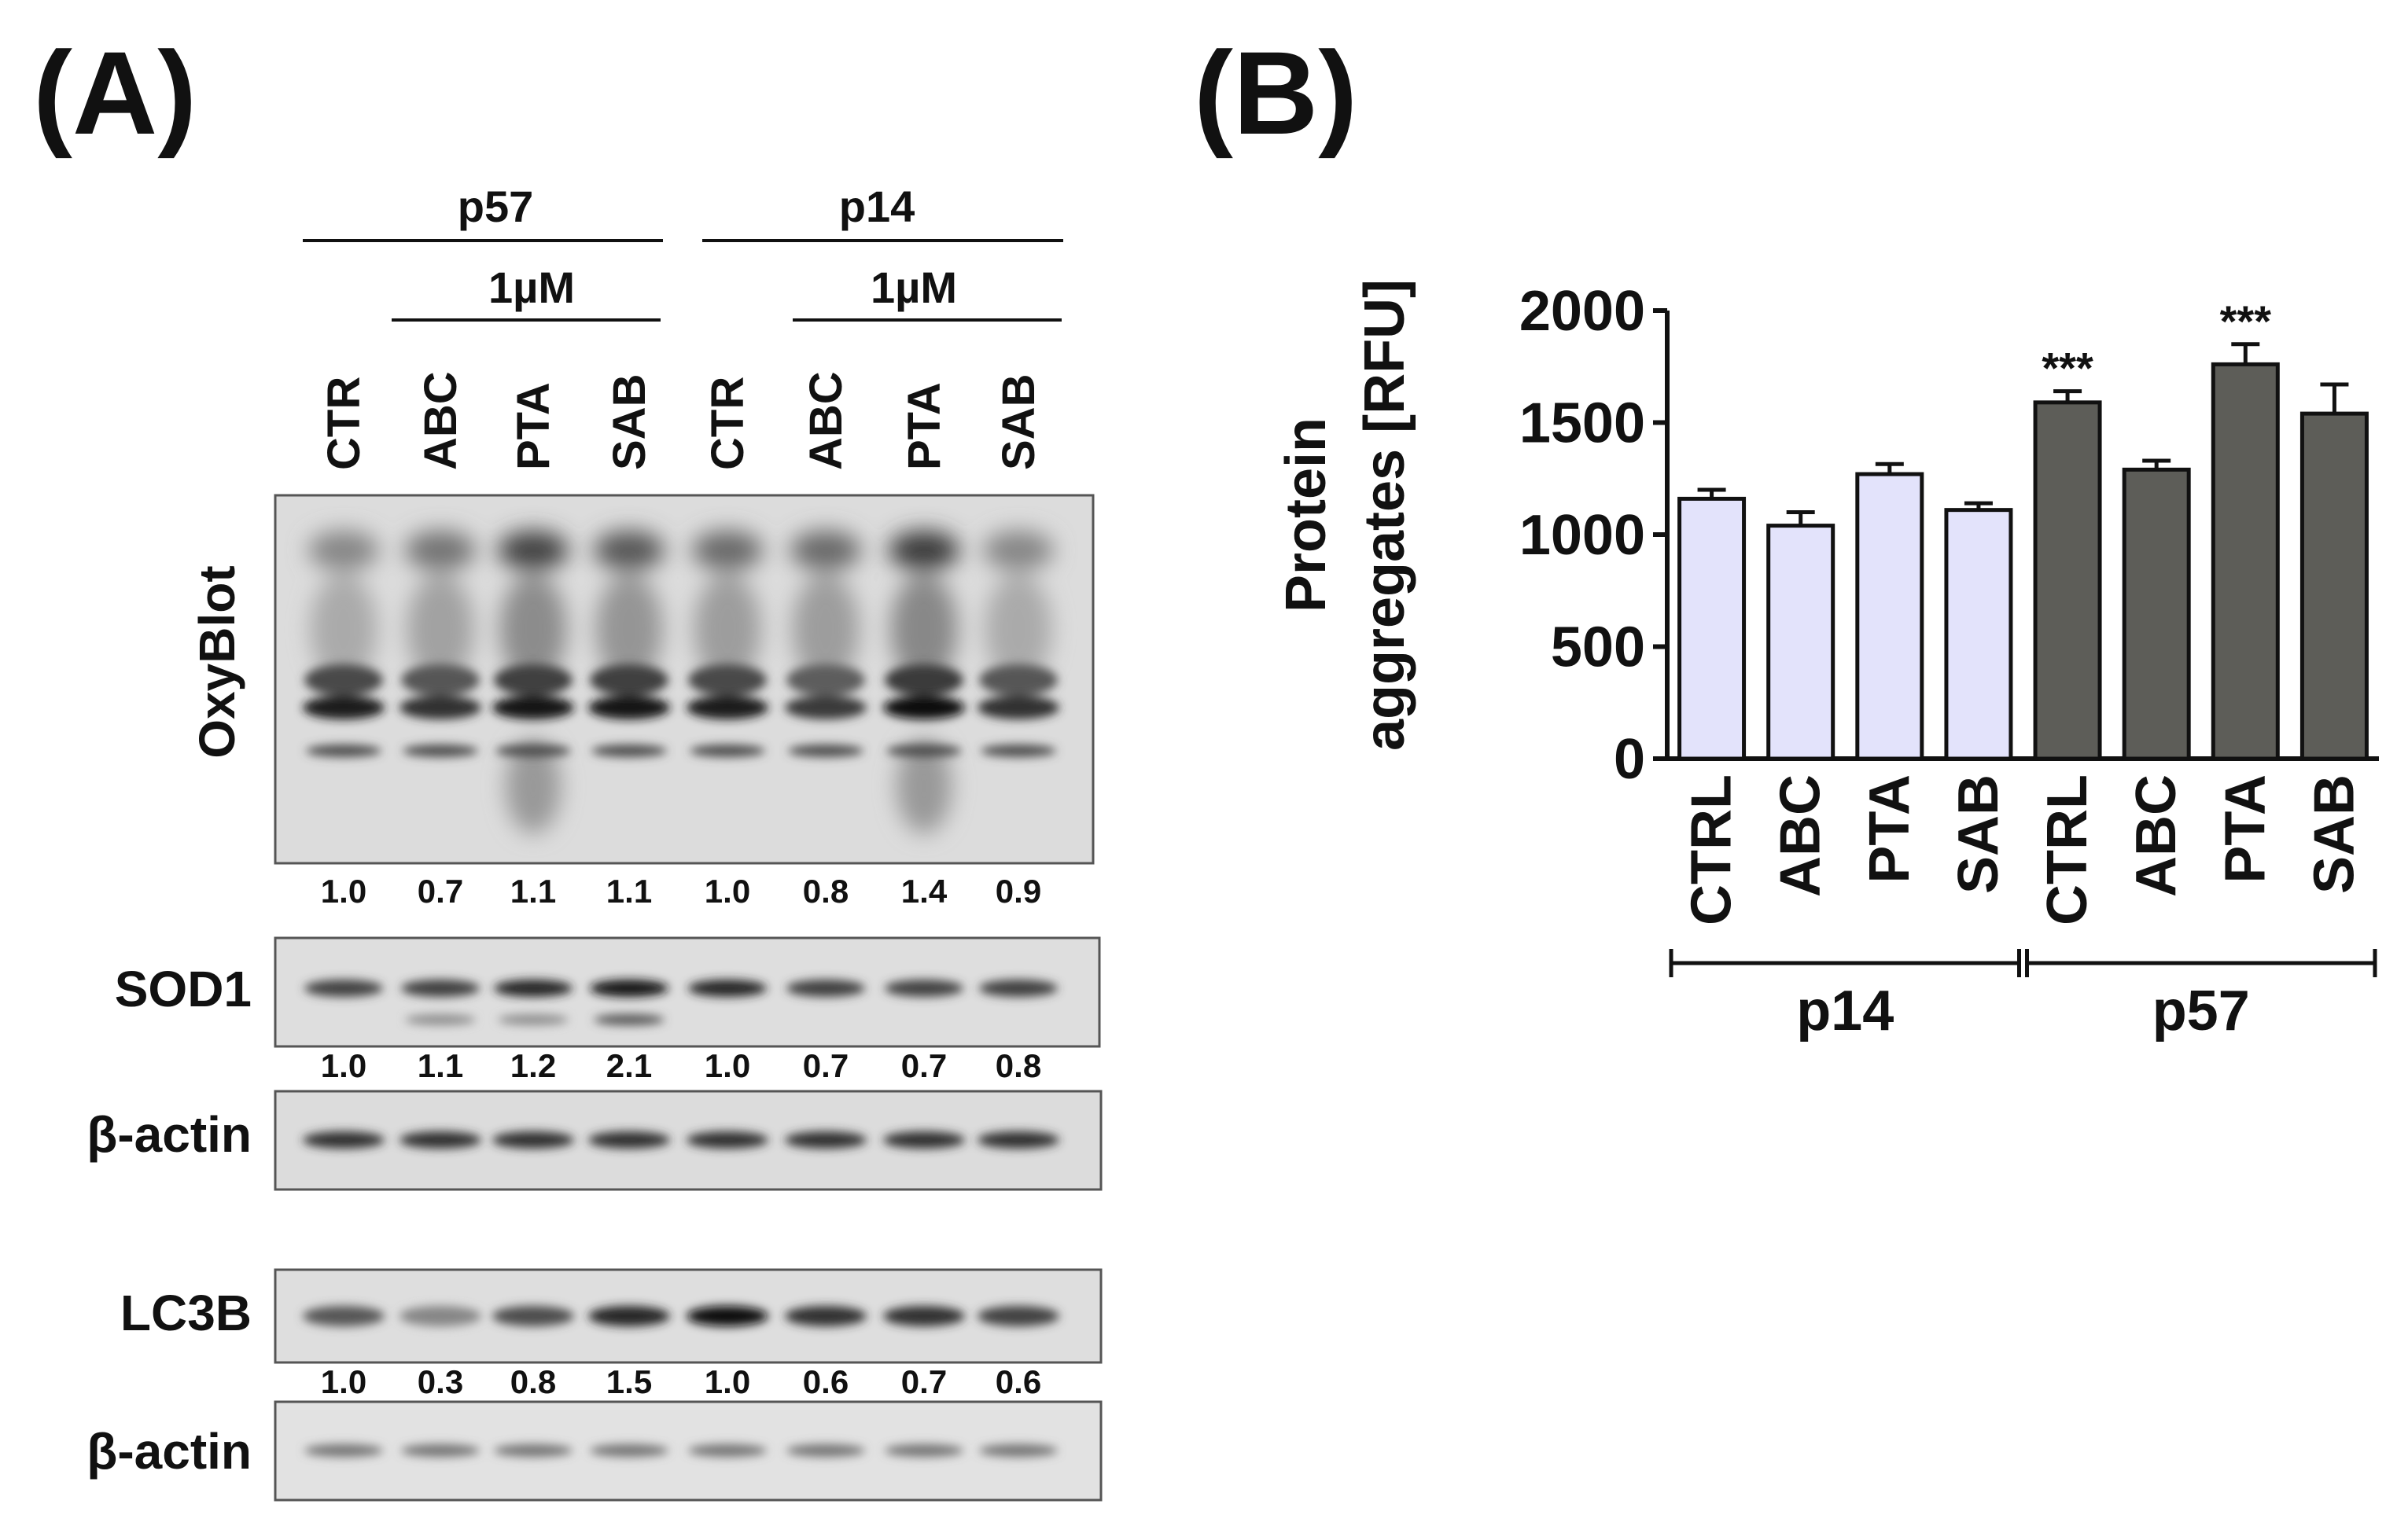 The image size is (2408, 1526). I want to click on group-label: p57, so click(2201, 1011).